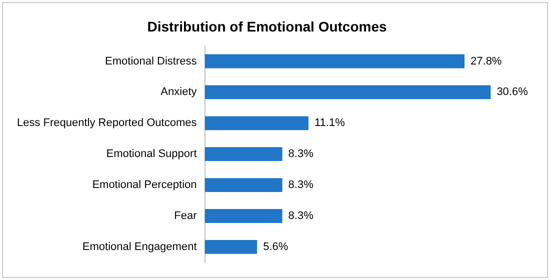 This screenshot has width=550, height=280. I want to click on data-label: 5.6%, so click(275, 246).